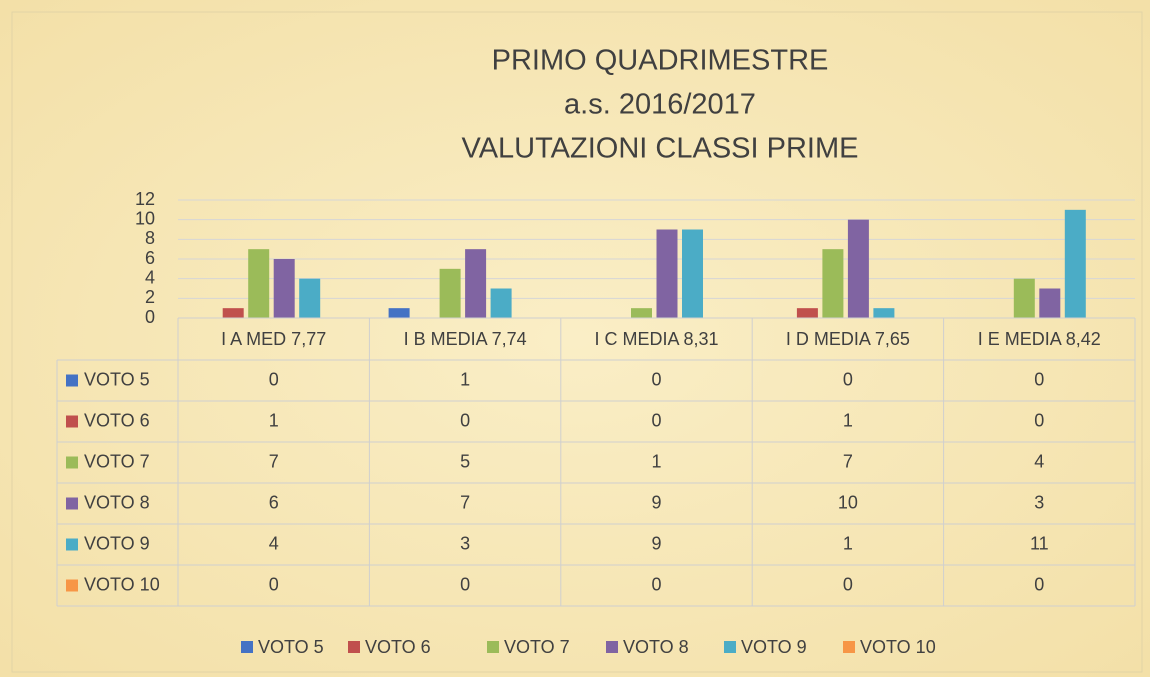 The image size is (1150, 677). I want to click on table-row-label: VOTO 7, so click(117, 461).